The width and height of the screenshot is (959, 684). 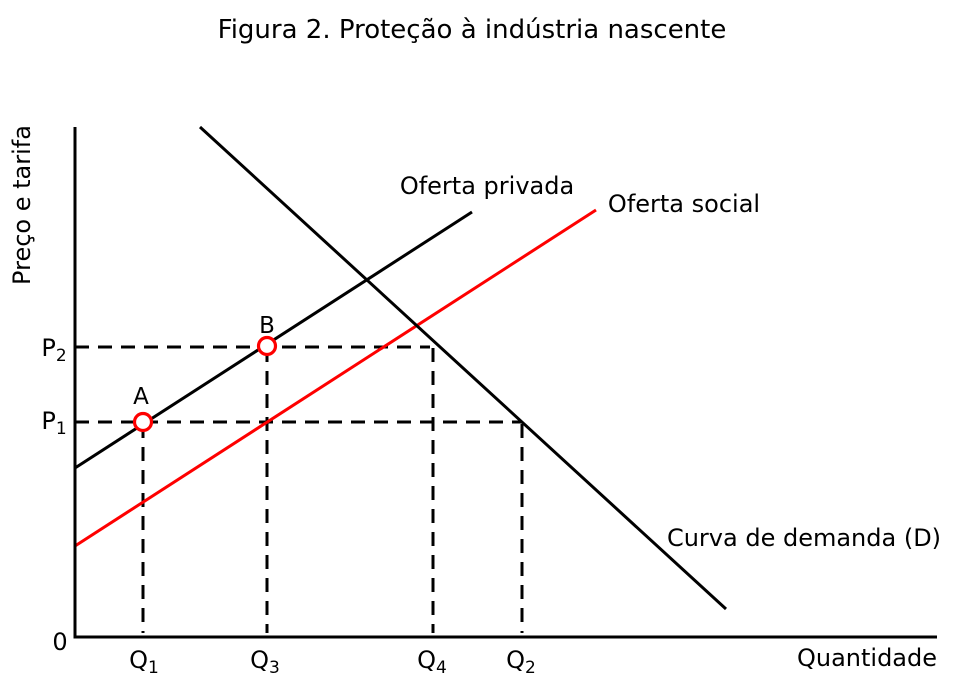 What do you see at coordinates (61, 356) in the screenshot?
I see `price-tick-p2-sub: 2` at bounding box center [61, 356].